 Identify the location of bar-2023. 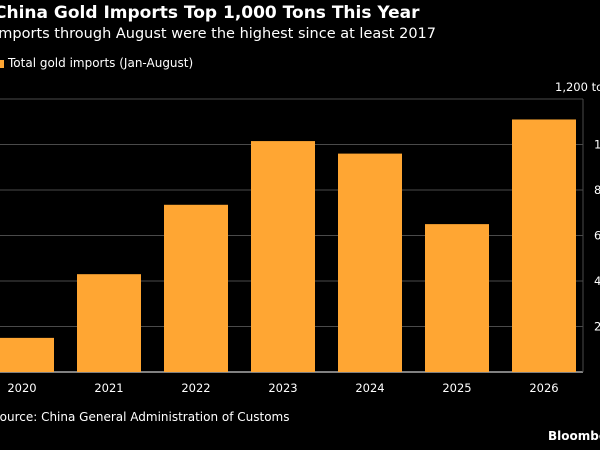
(283, 256).